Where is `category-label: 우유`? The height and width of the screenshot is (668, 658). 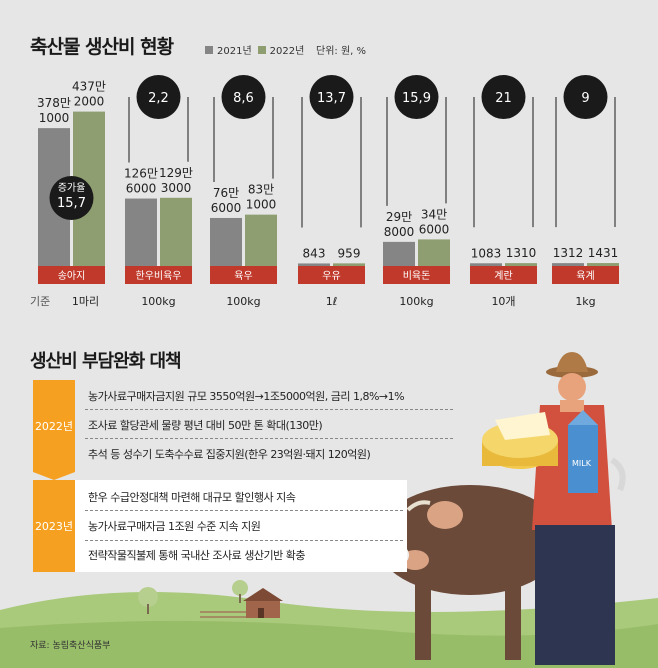 category-label: 우유 is located at coordinates (331, 276).